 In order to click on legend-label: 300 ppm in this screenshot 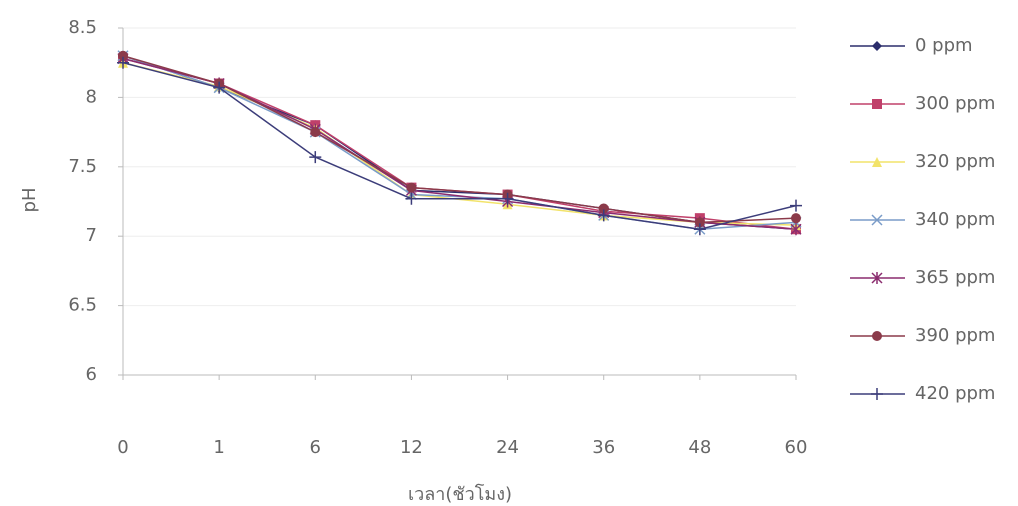, I will do `click(955, 103)`.